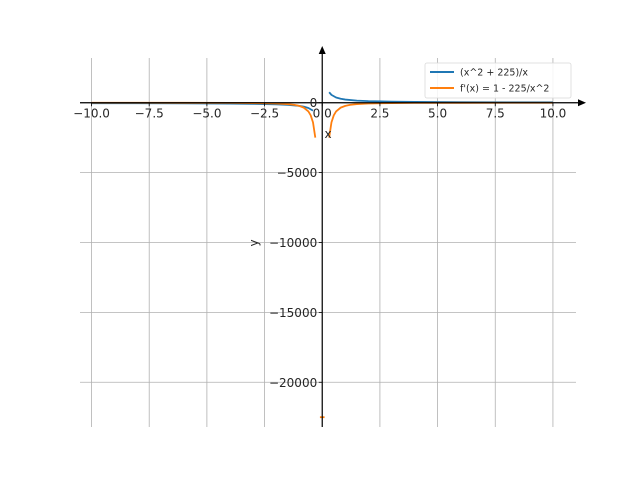 This screenshot has height=480, width=640. What do you see at coordinates (495, 114) in the screenshot?
I see `x-tick-label: 7.5` at bounding box center [495, 114].